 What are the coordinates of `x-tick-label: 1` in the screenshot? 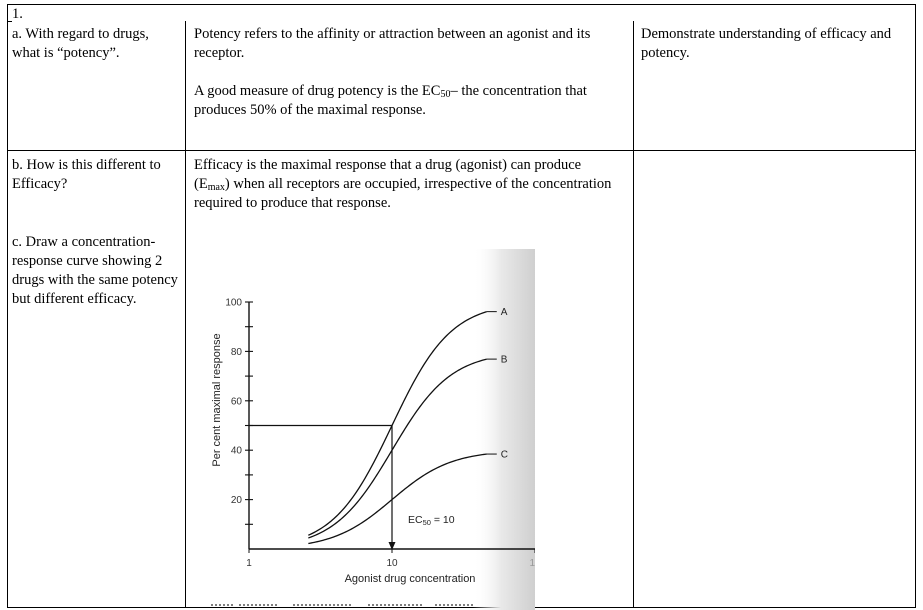 It's located at (249, 563).